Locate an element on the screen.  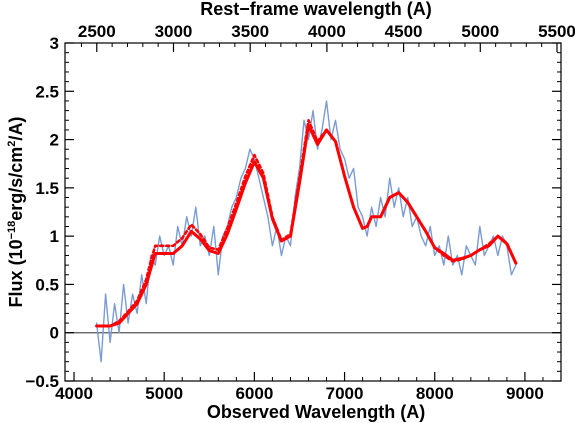
top-tick-label-4500: 4500 is located at coordinates (404, 31).